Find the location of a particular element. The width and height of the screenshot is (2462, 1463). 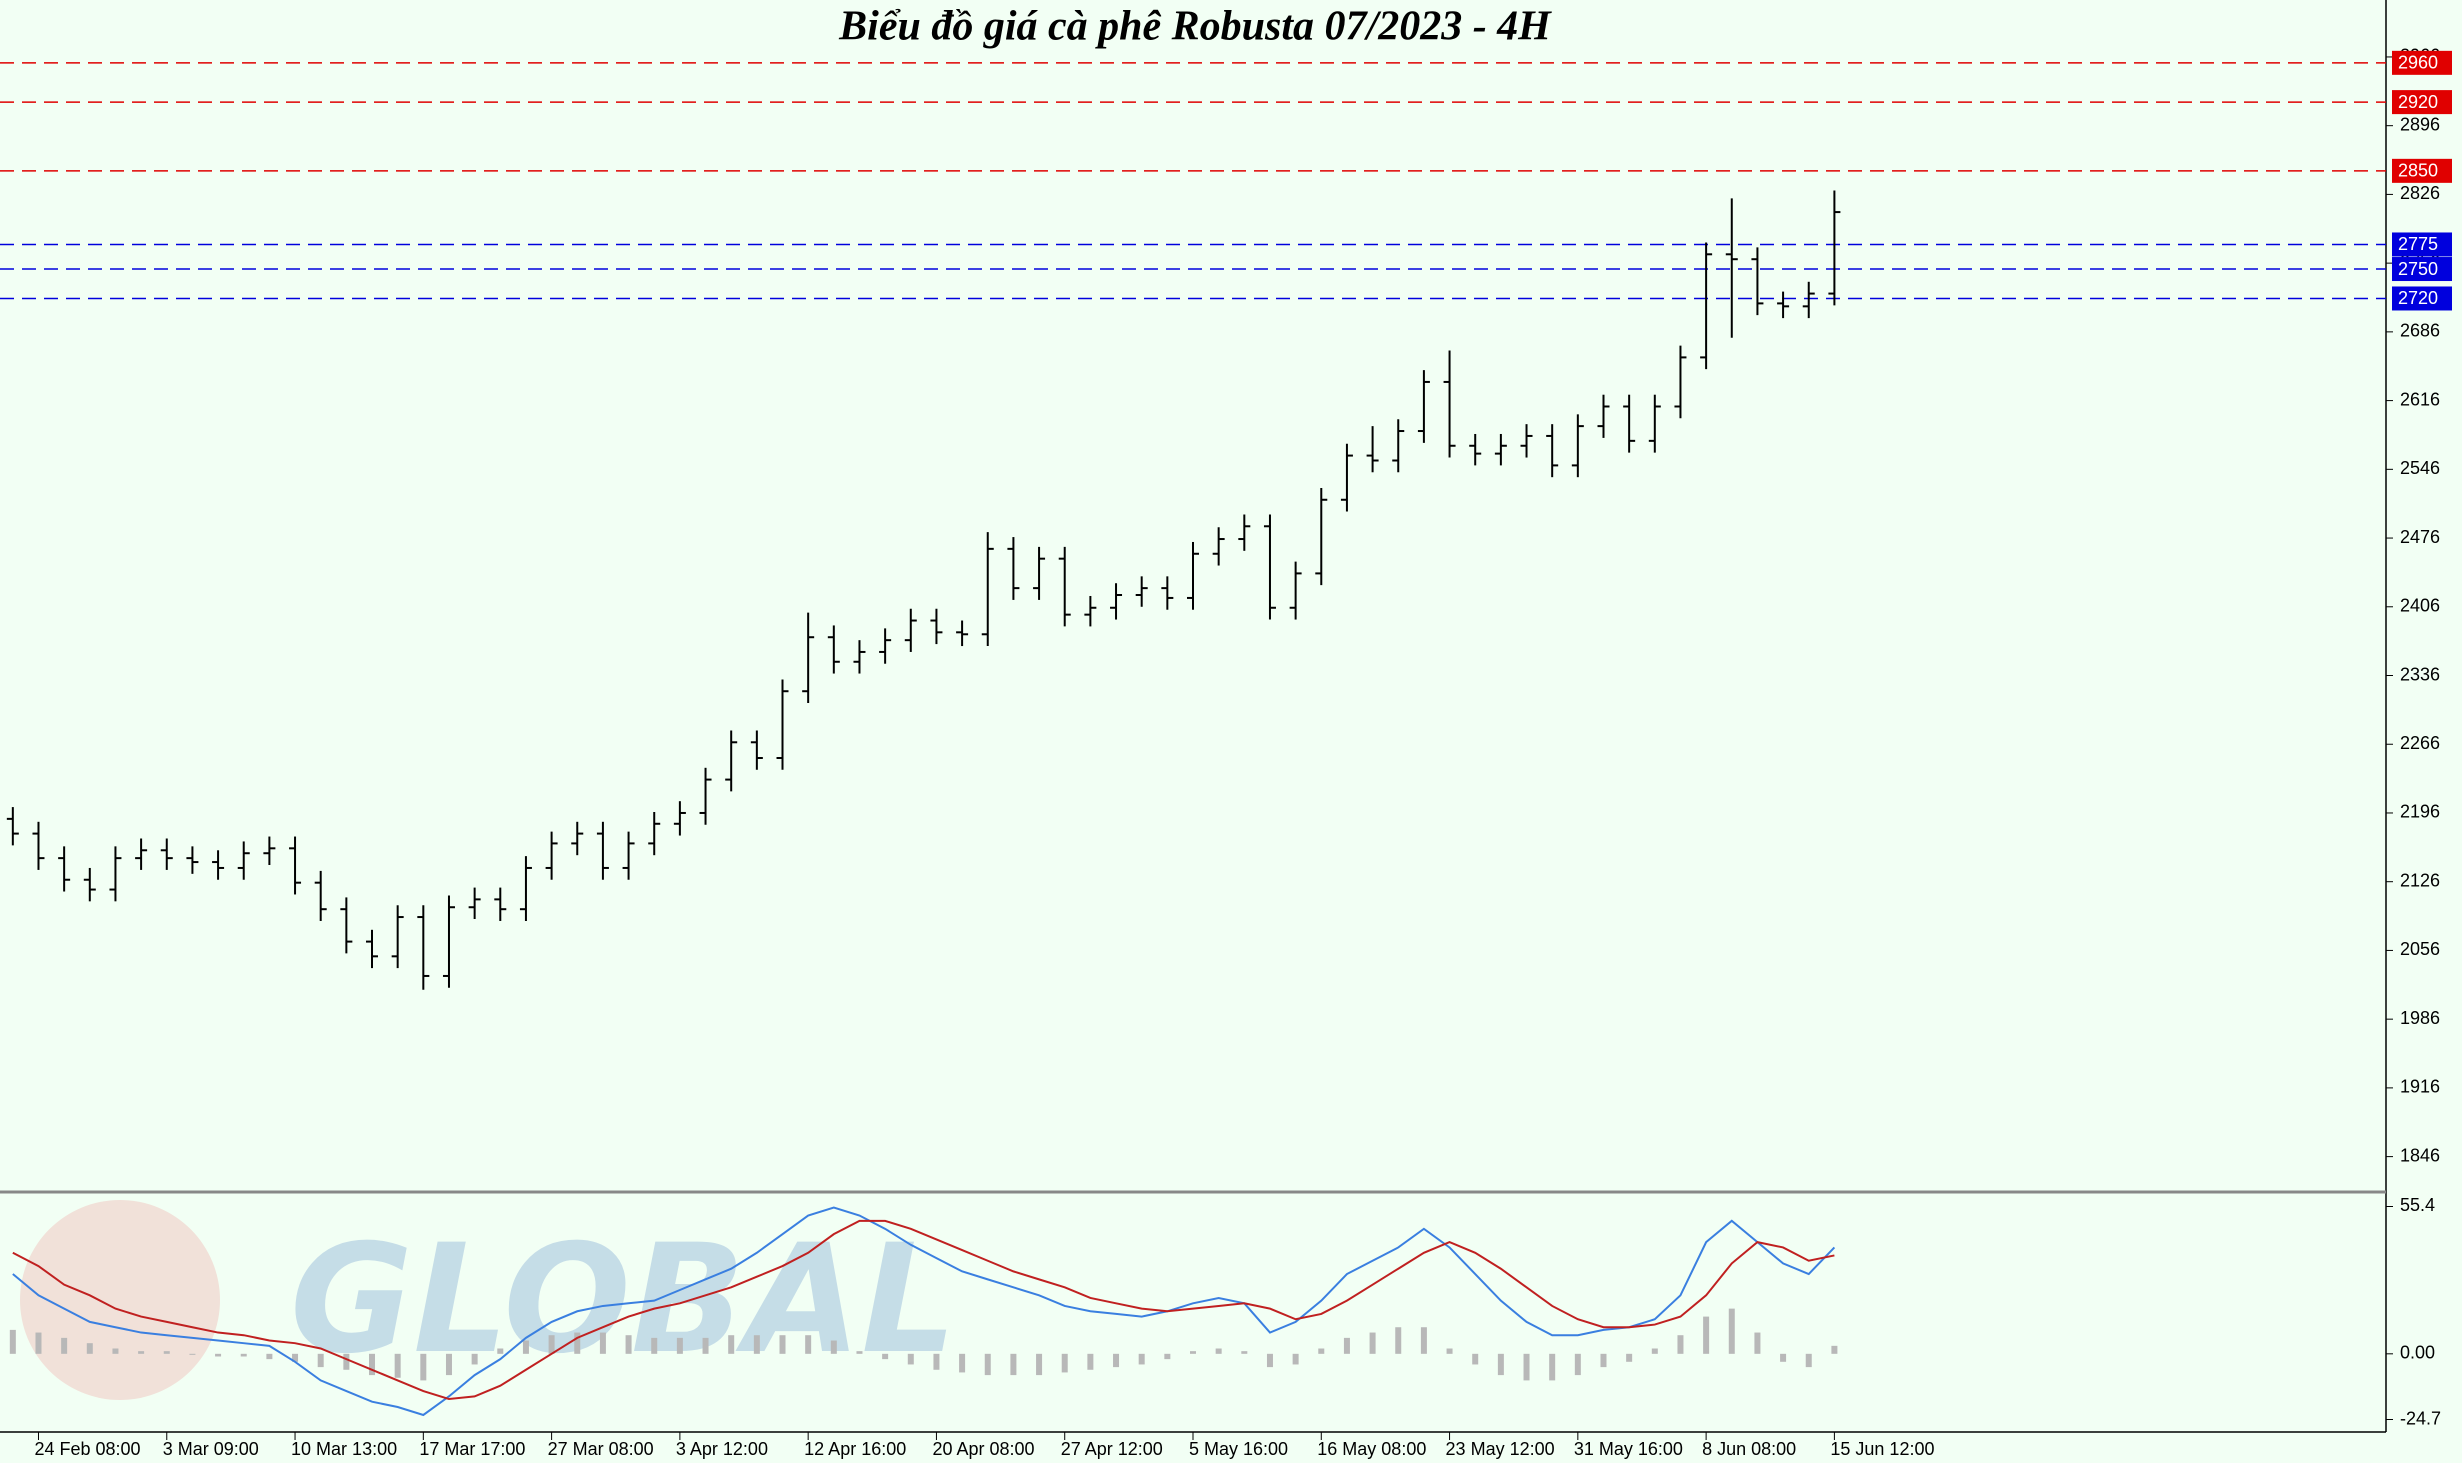

level-label: 2920 is located at coordinates (2418, 102).